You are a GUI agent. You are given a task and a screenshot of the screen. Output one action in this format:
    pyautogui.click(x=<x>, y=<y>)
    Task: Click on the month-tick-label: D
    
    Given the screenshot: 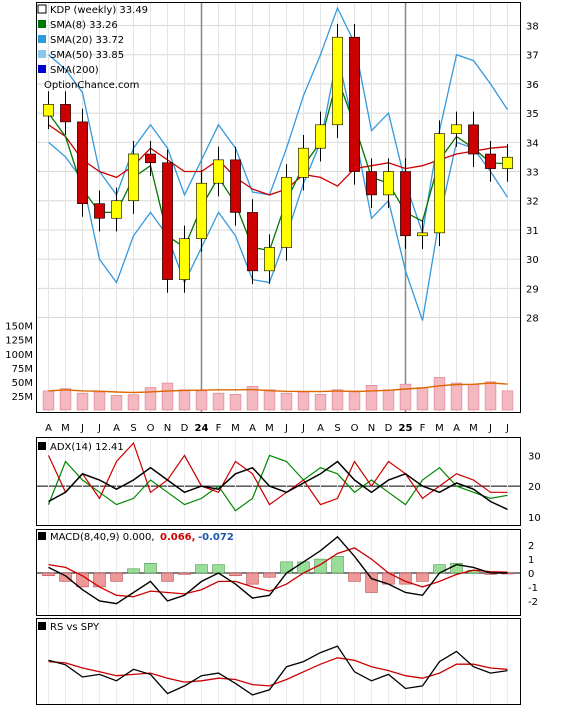 What is the action you would take?
    pyautogui.click(x=185, y=428)
    